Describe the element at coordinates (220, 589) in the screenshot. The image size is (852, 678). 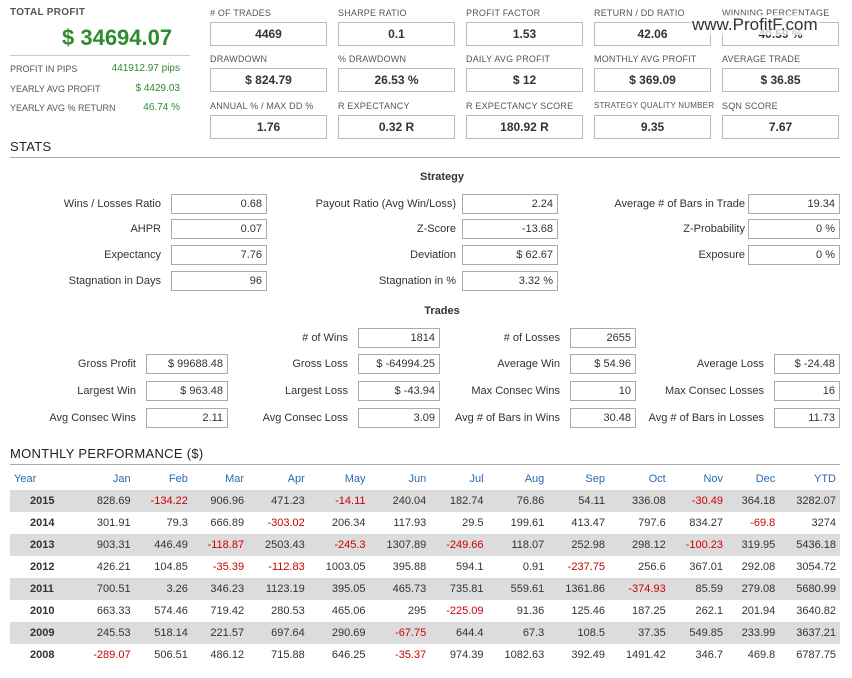
I see `month-value-cell: 346.23` at that location.